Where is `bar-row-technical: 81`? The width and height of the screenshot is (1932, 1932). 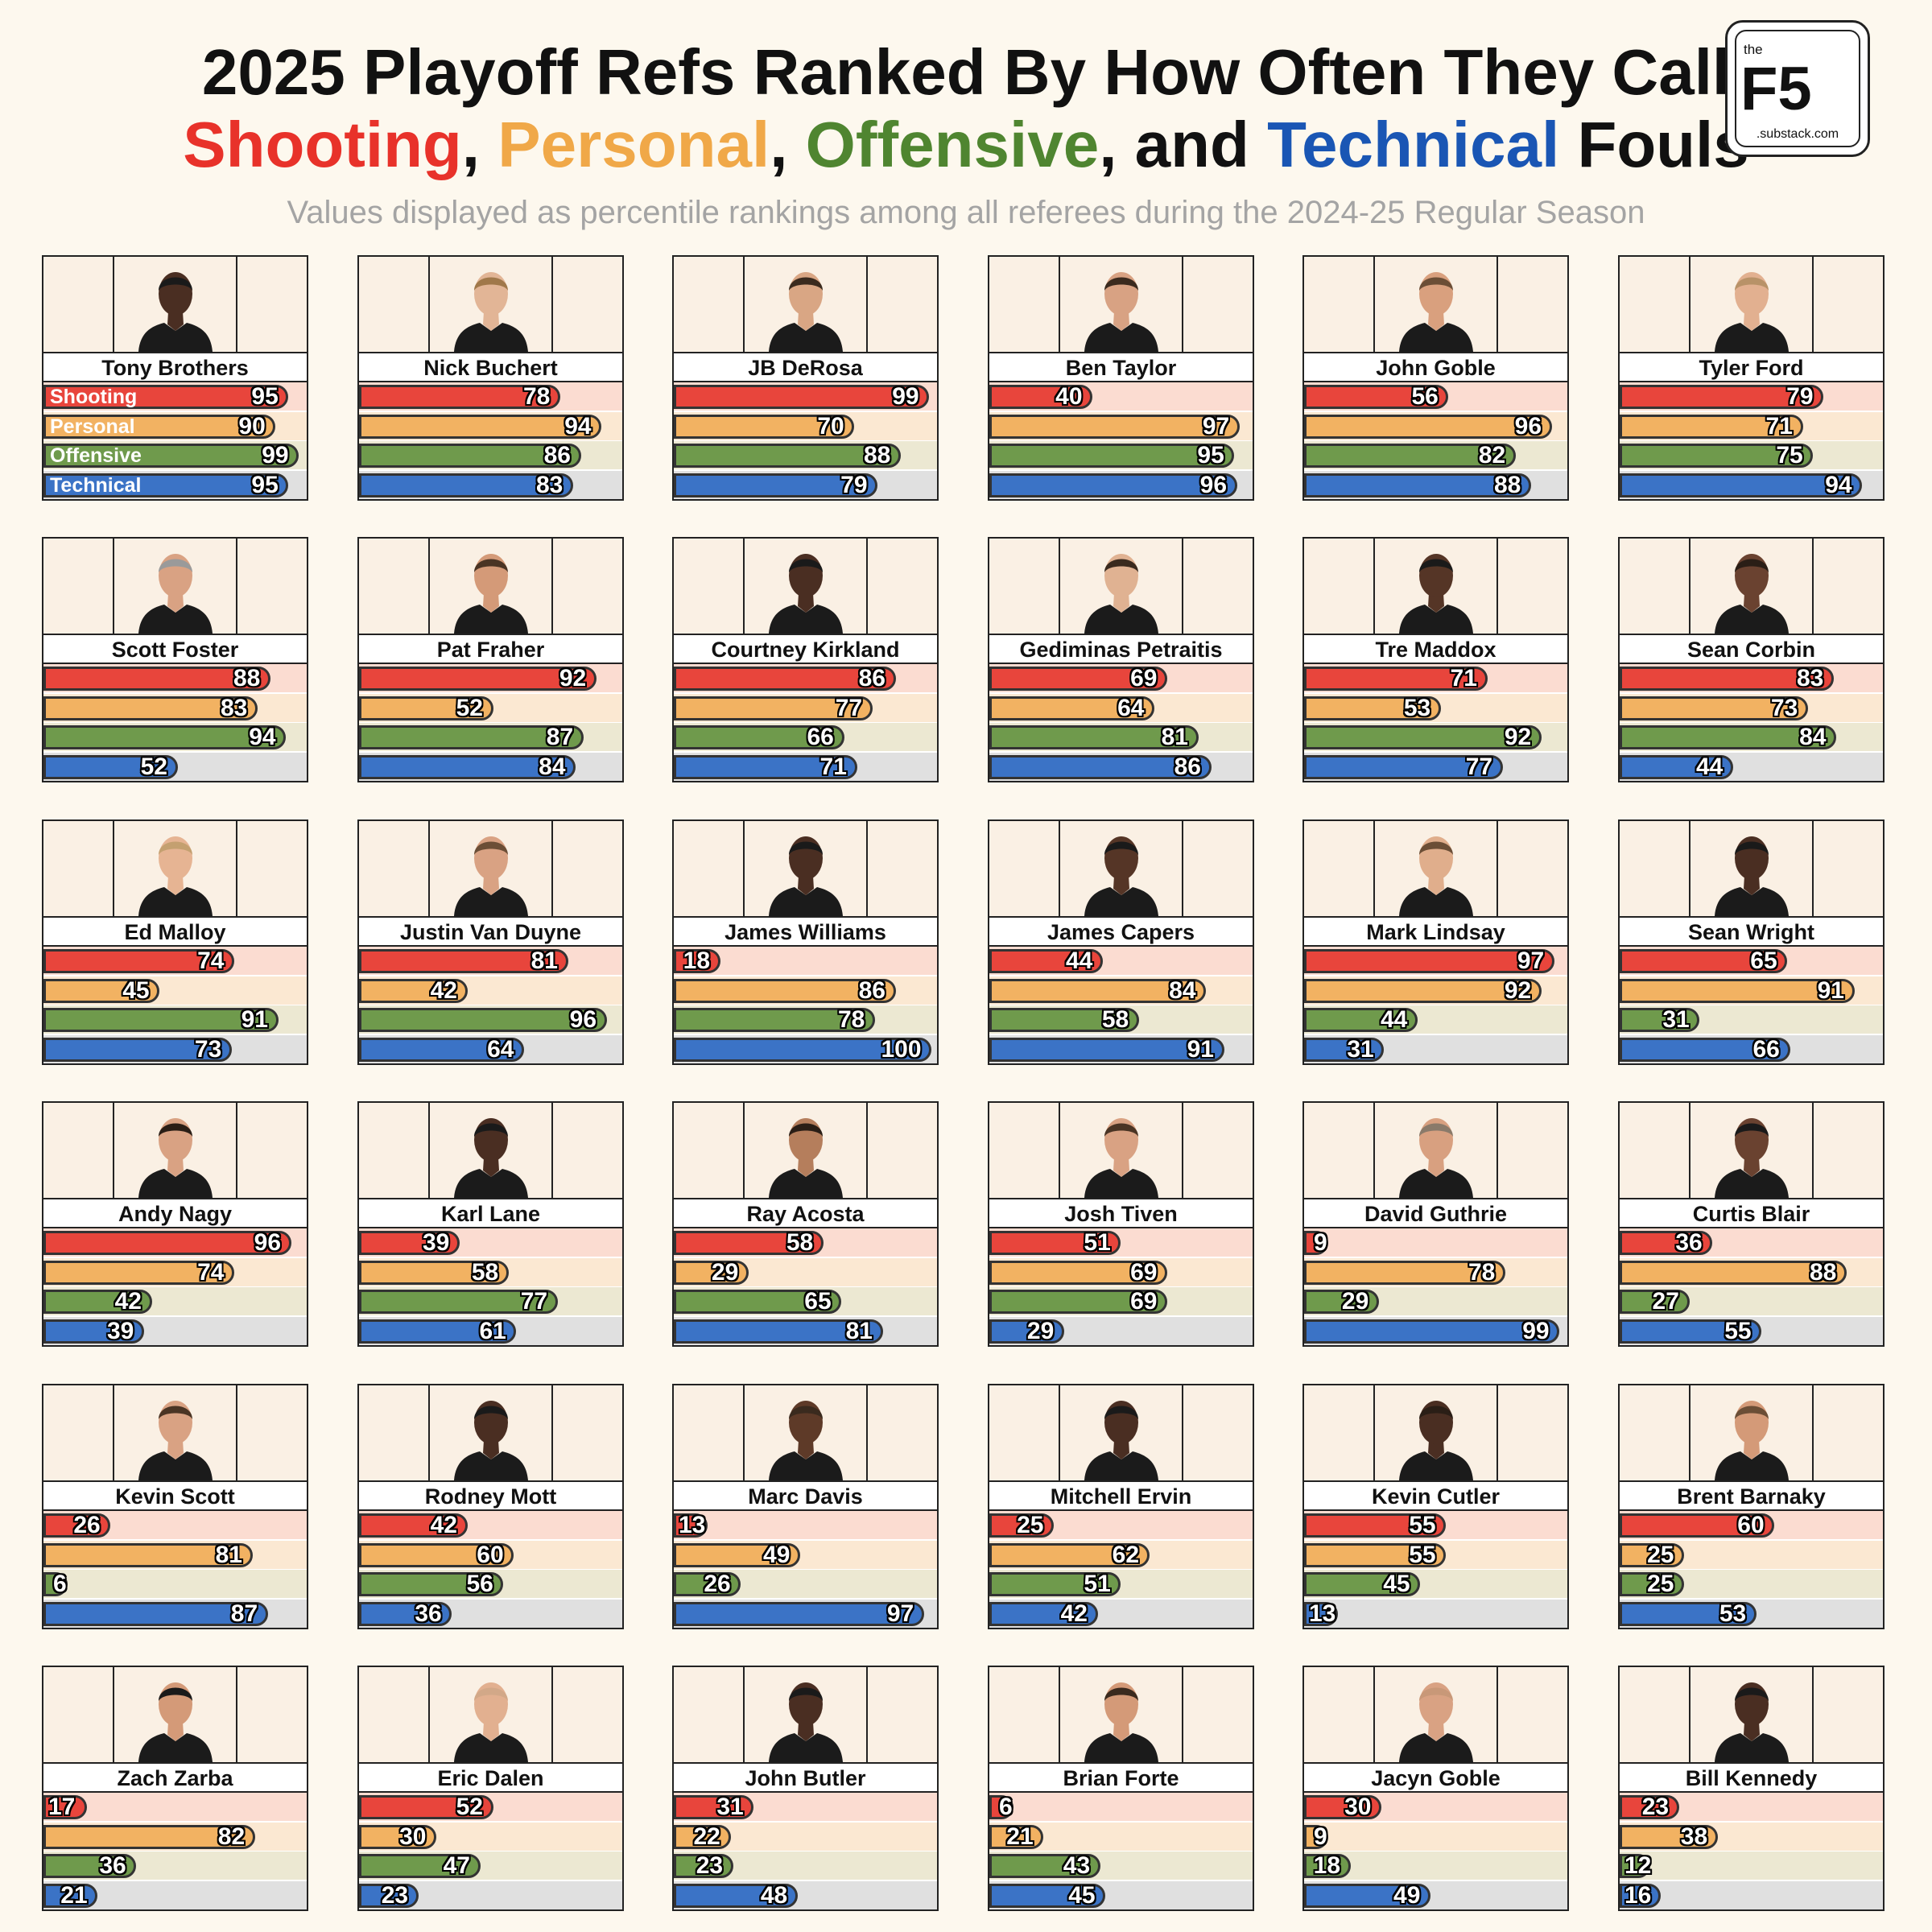
bar-row-technical: 81 is located at coordinates (805, 1331).